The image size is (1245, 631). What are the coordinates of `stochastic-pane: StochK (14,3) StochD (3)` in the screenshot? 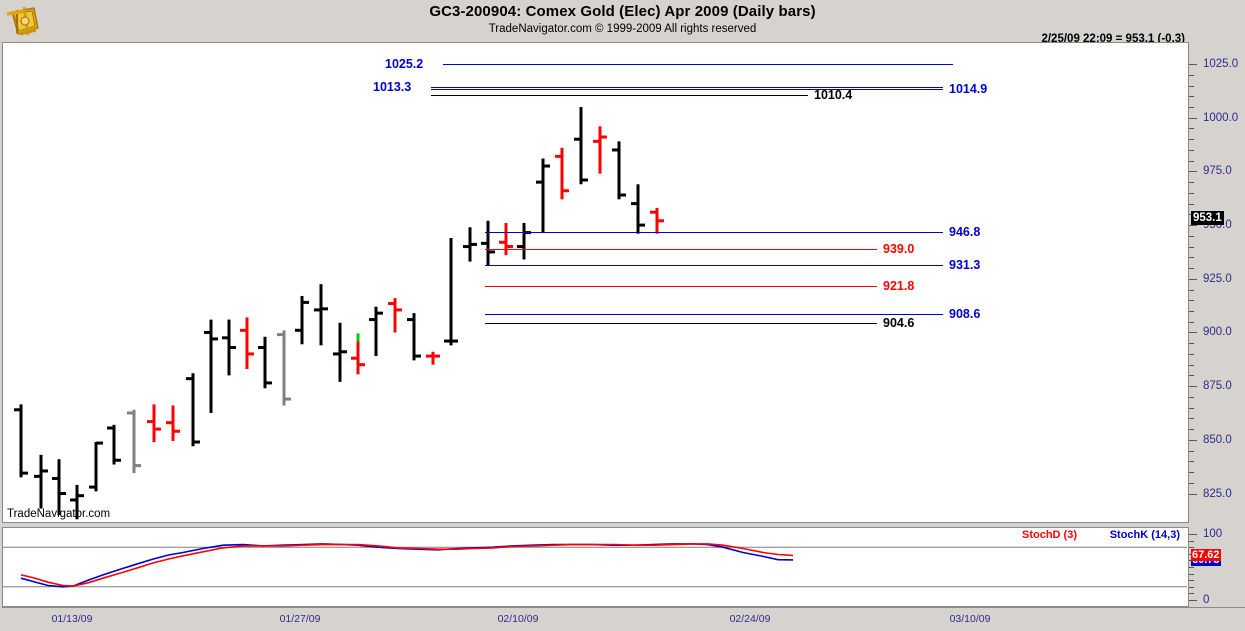 It's located at (595, 567).